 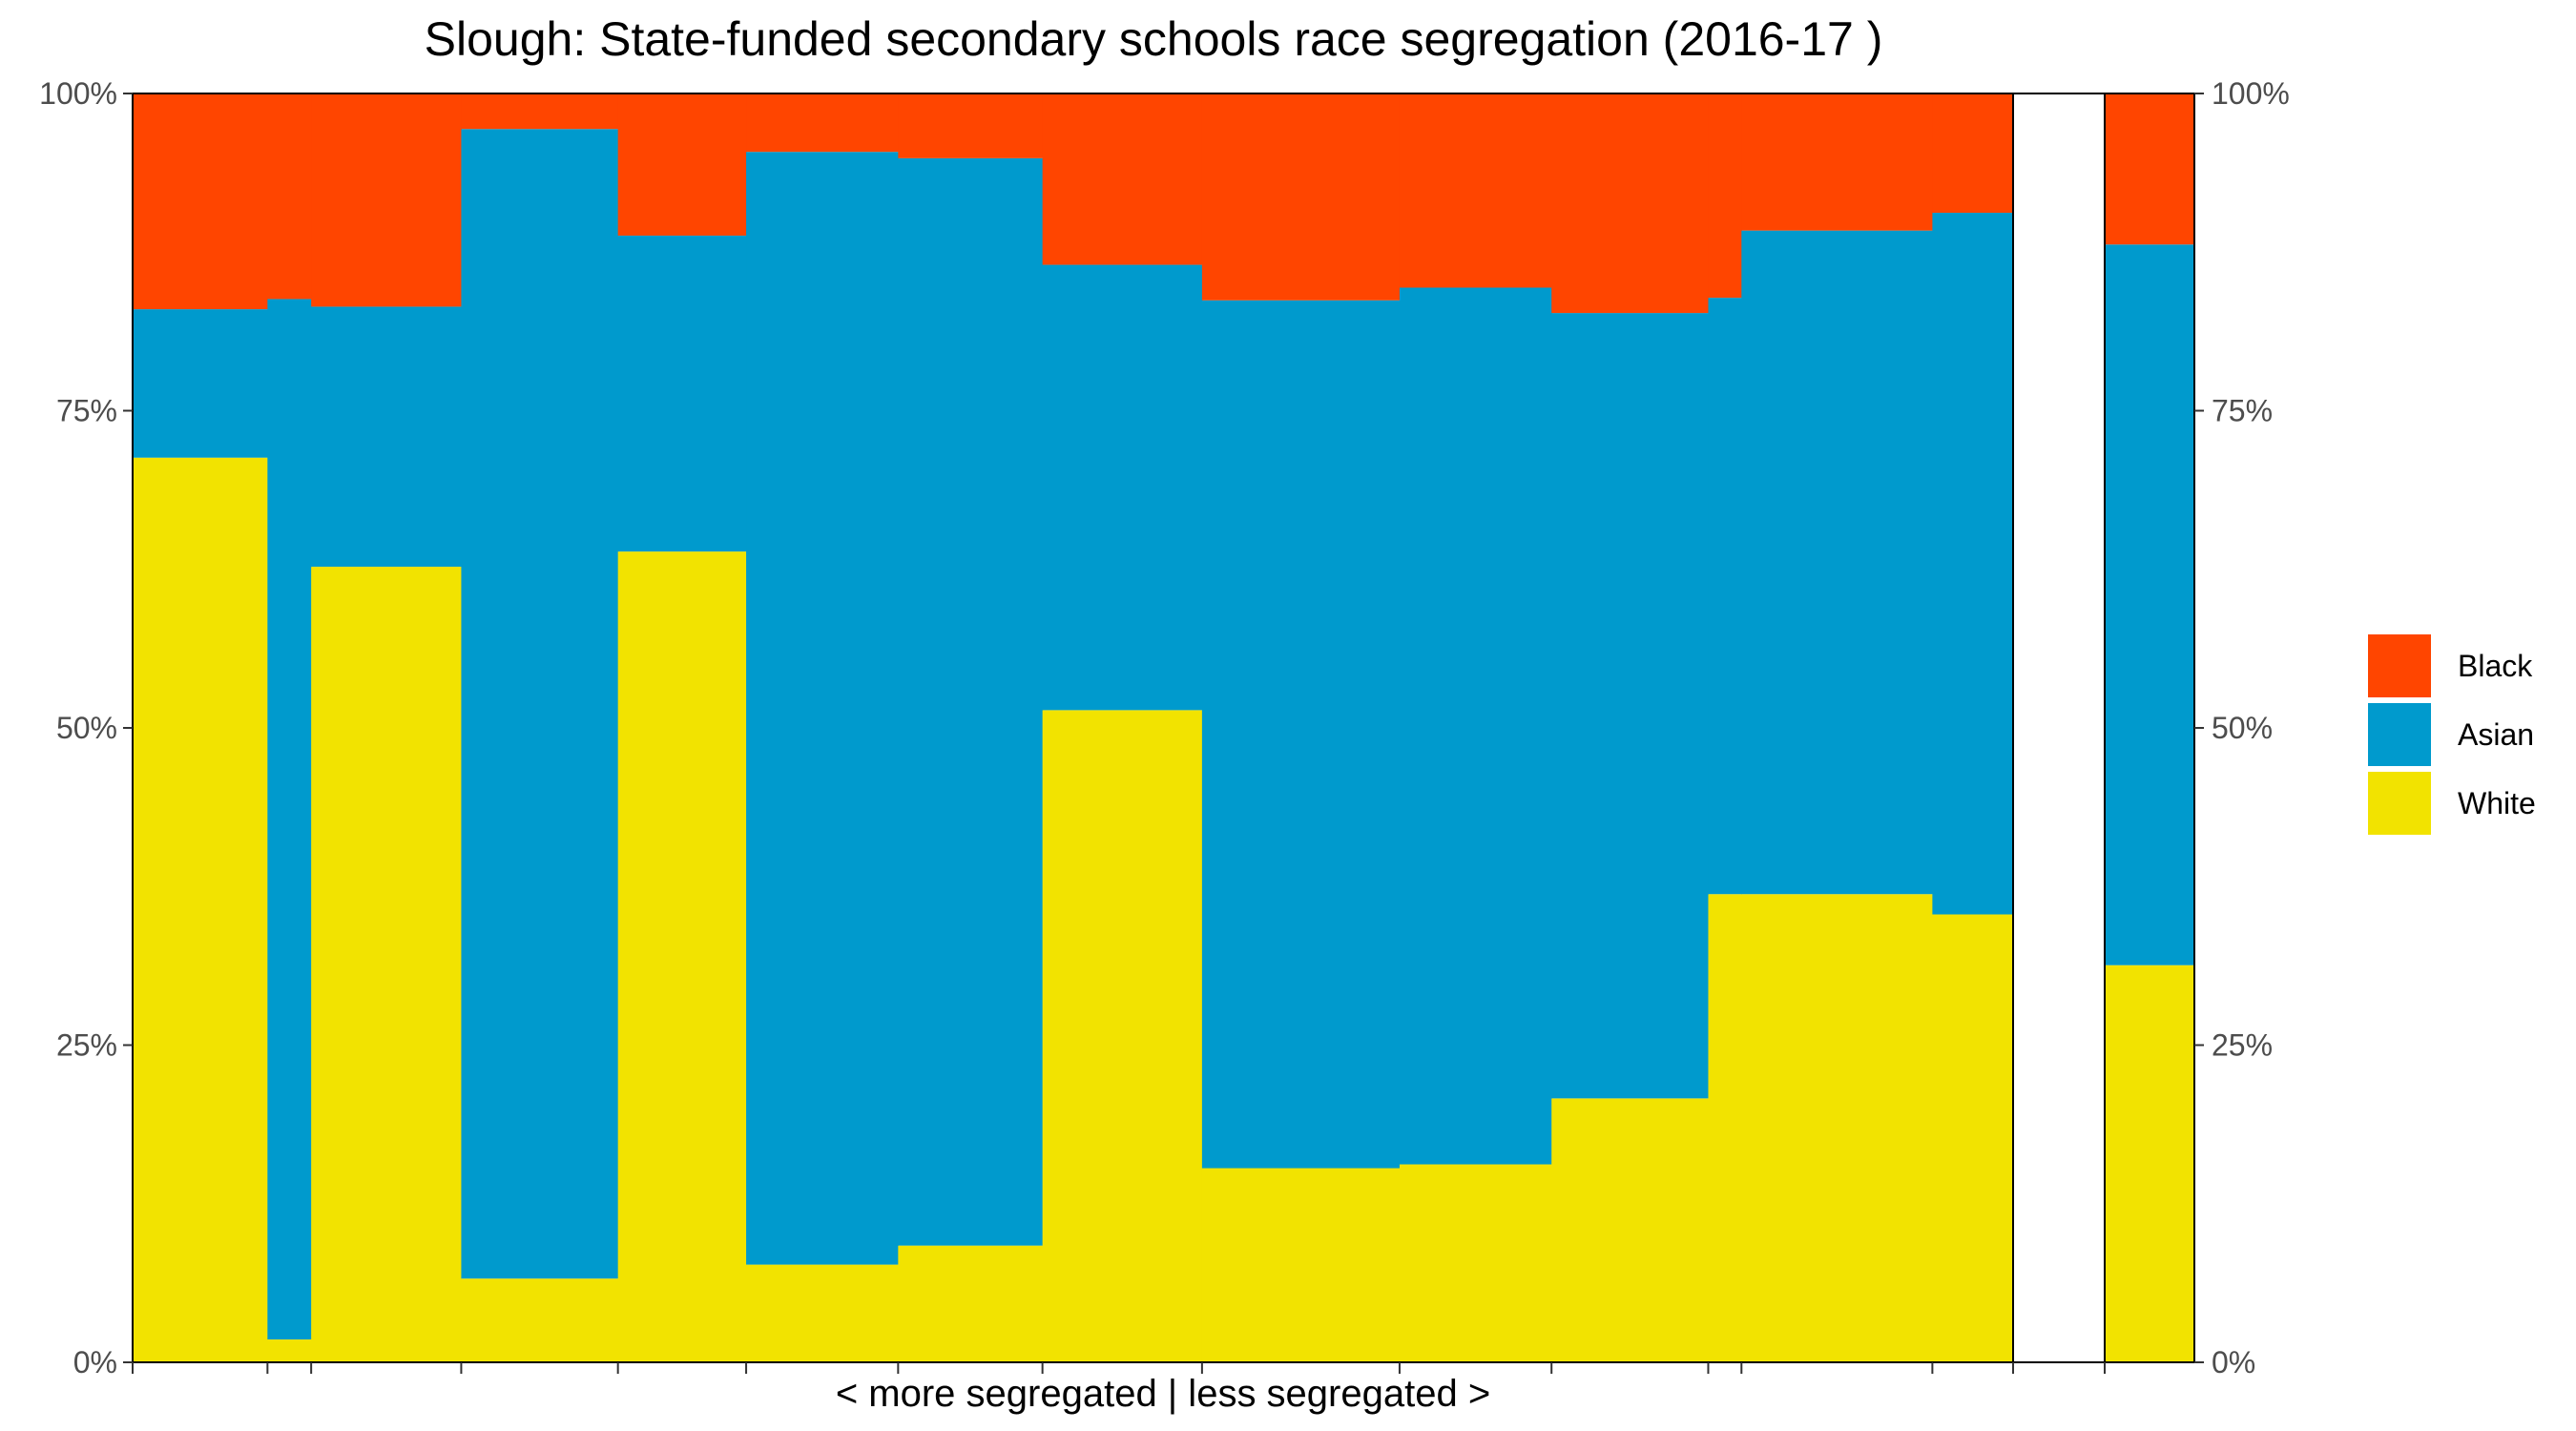 I want to click on y-tick-label-left: 0%, so click(x=95, y=1362).